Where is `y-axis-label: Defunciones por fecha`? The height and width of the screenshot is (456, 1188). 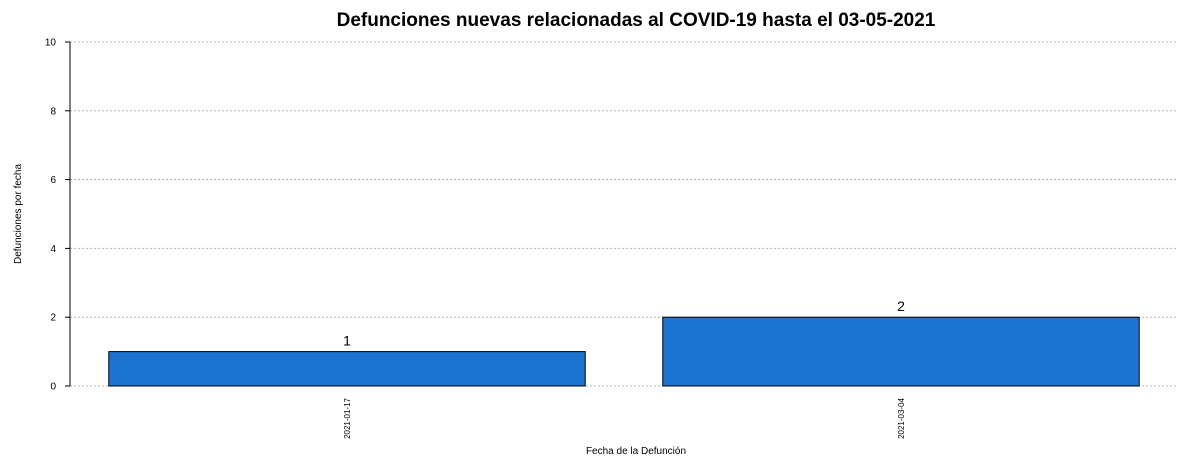 y-axis-label: Defunciones por fecha is located at coordinates (18, 214).